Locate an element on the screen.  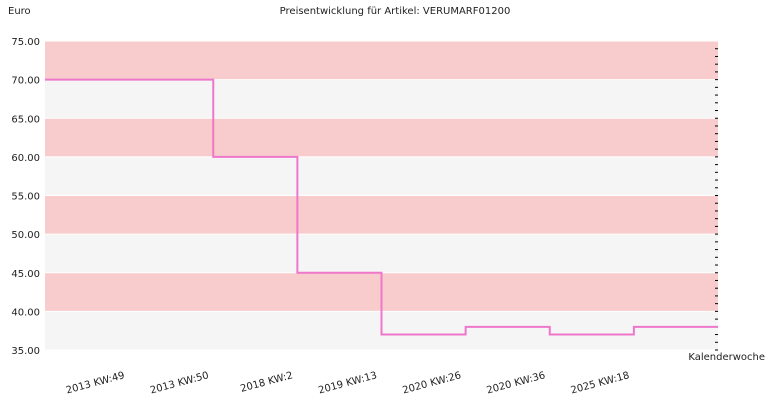
y-tick-label: 70.00 is located at coordinates (25, 81).